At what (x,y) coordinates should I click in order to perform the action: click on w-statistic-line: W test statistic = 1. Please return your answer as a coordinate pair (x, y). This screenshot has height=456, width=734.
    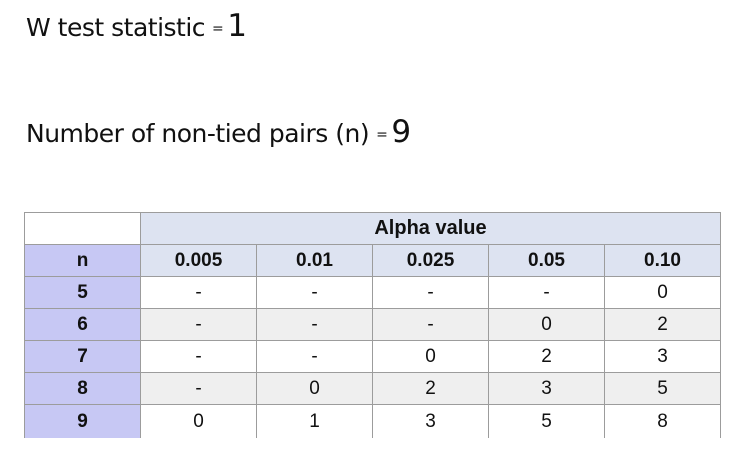
    Looking at the image, I should click on (136, 26).